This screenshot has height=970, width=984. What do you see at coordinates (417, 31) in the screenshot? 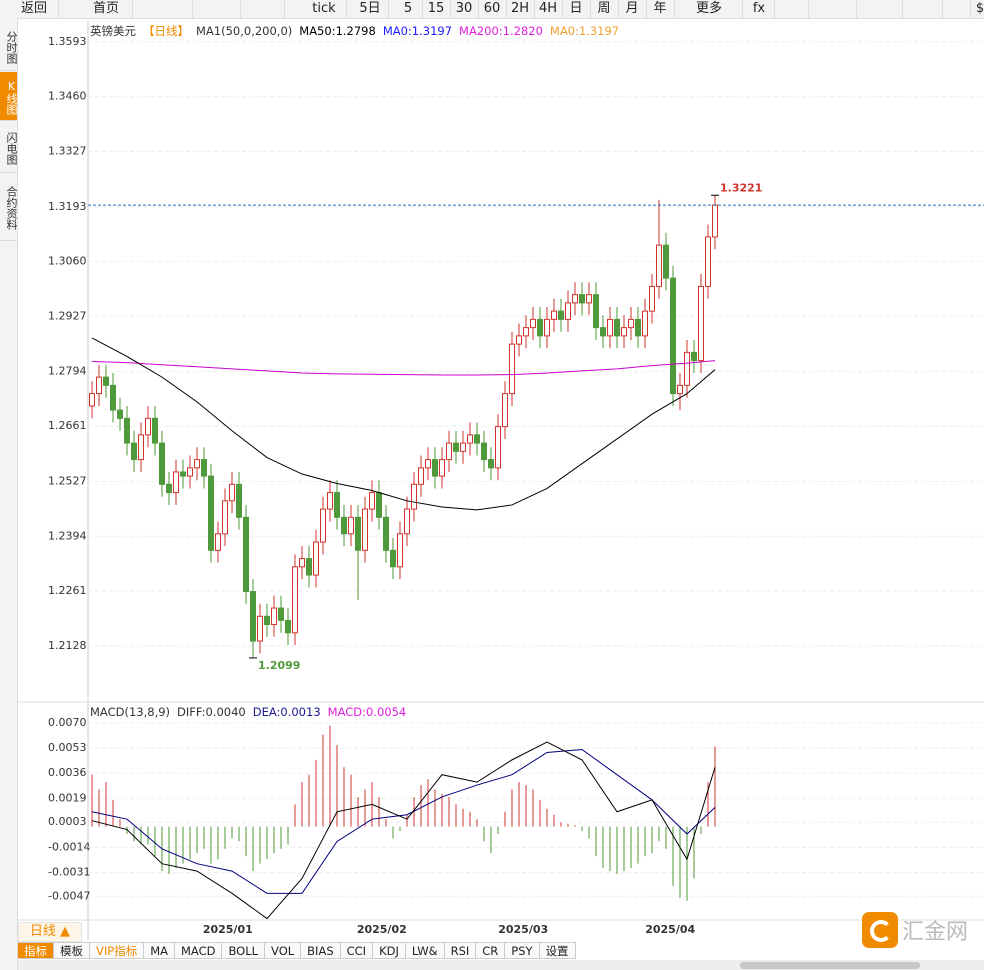
I see `legend-item: MA0:1.3197` at bounding box center [417, 31].